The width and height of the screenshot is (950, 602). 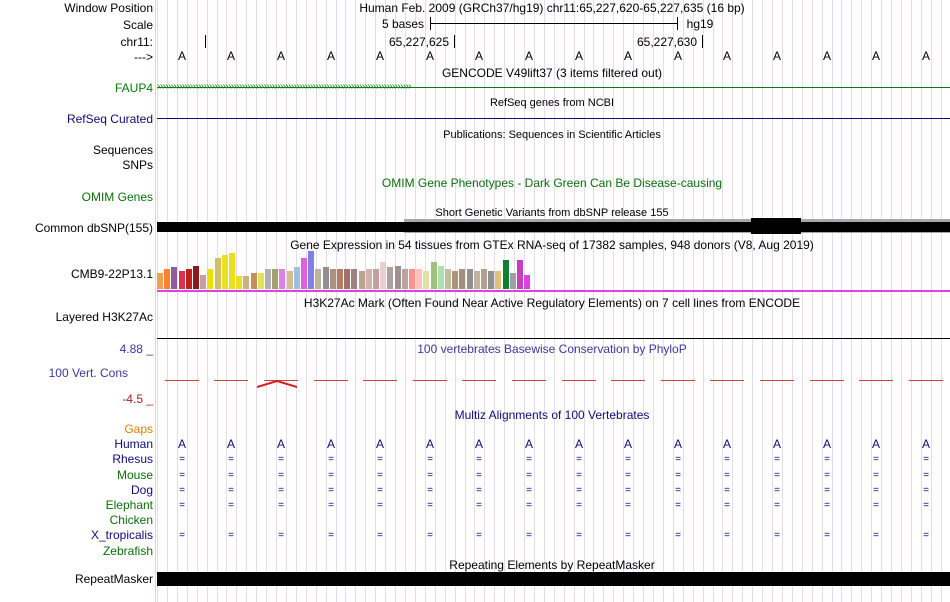 I want to click on dbsnp-feature-bar, so click(x=553, y=227).